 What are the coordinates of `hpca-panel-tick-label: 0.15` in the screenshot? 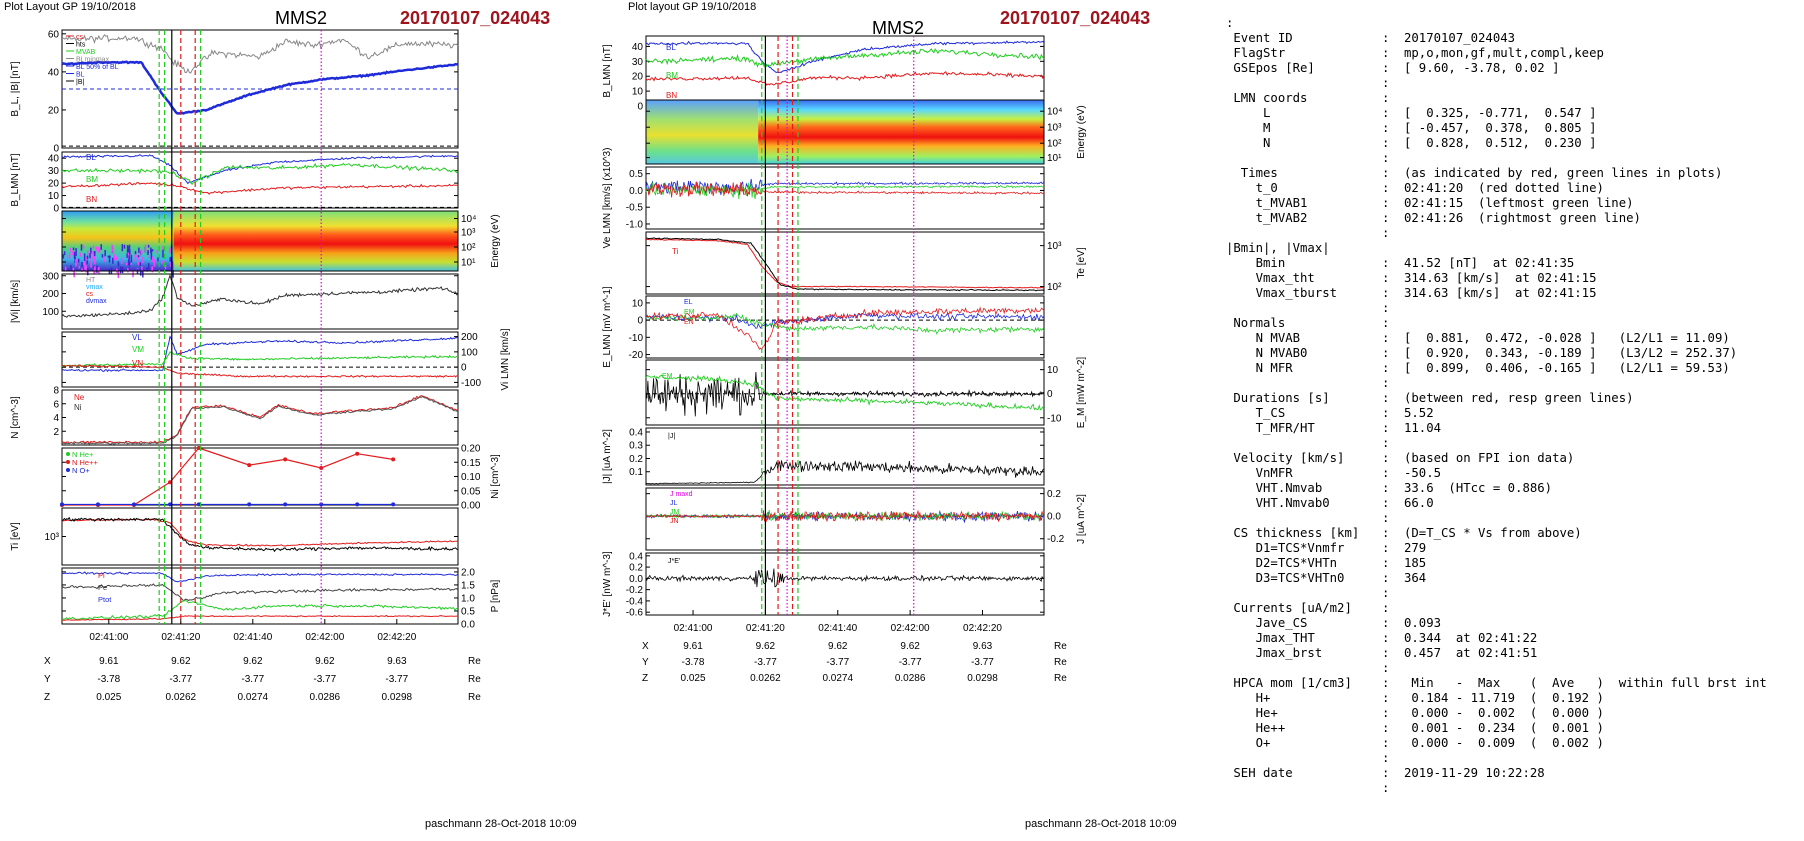 It's located at (471, 463).